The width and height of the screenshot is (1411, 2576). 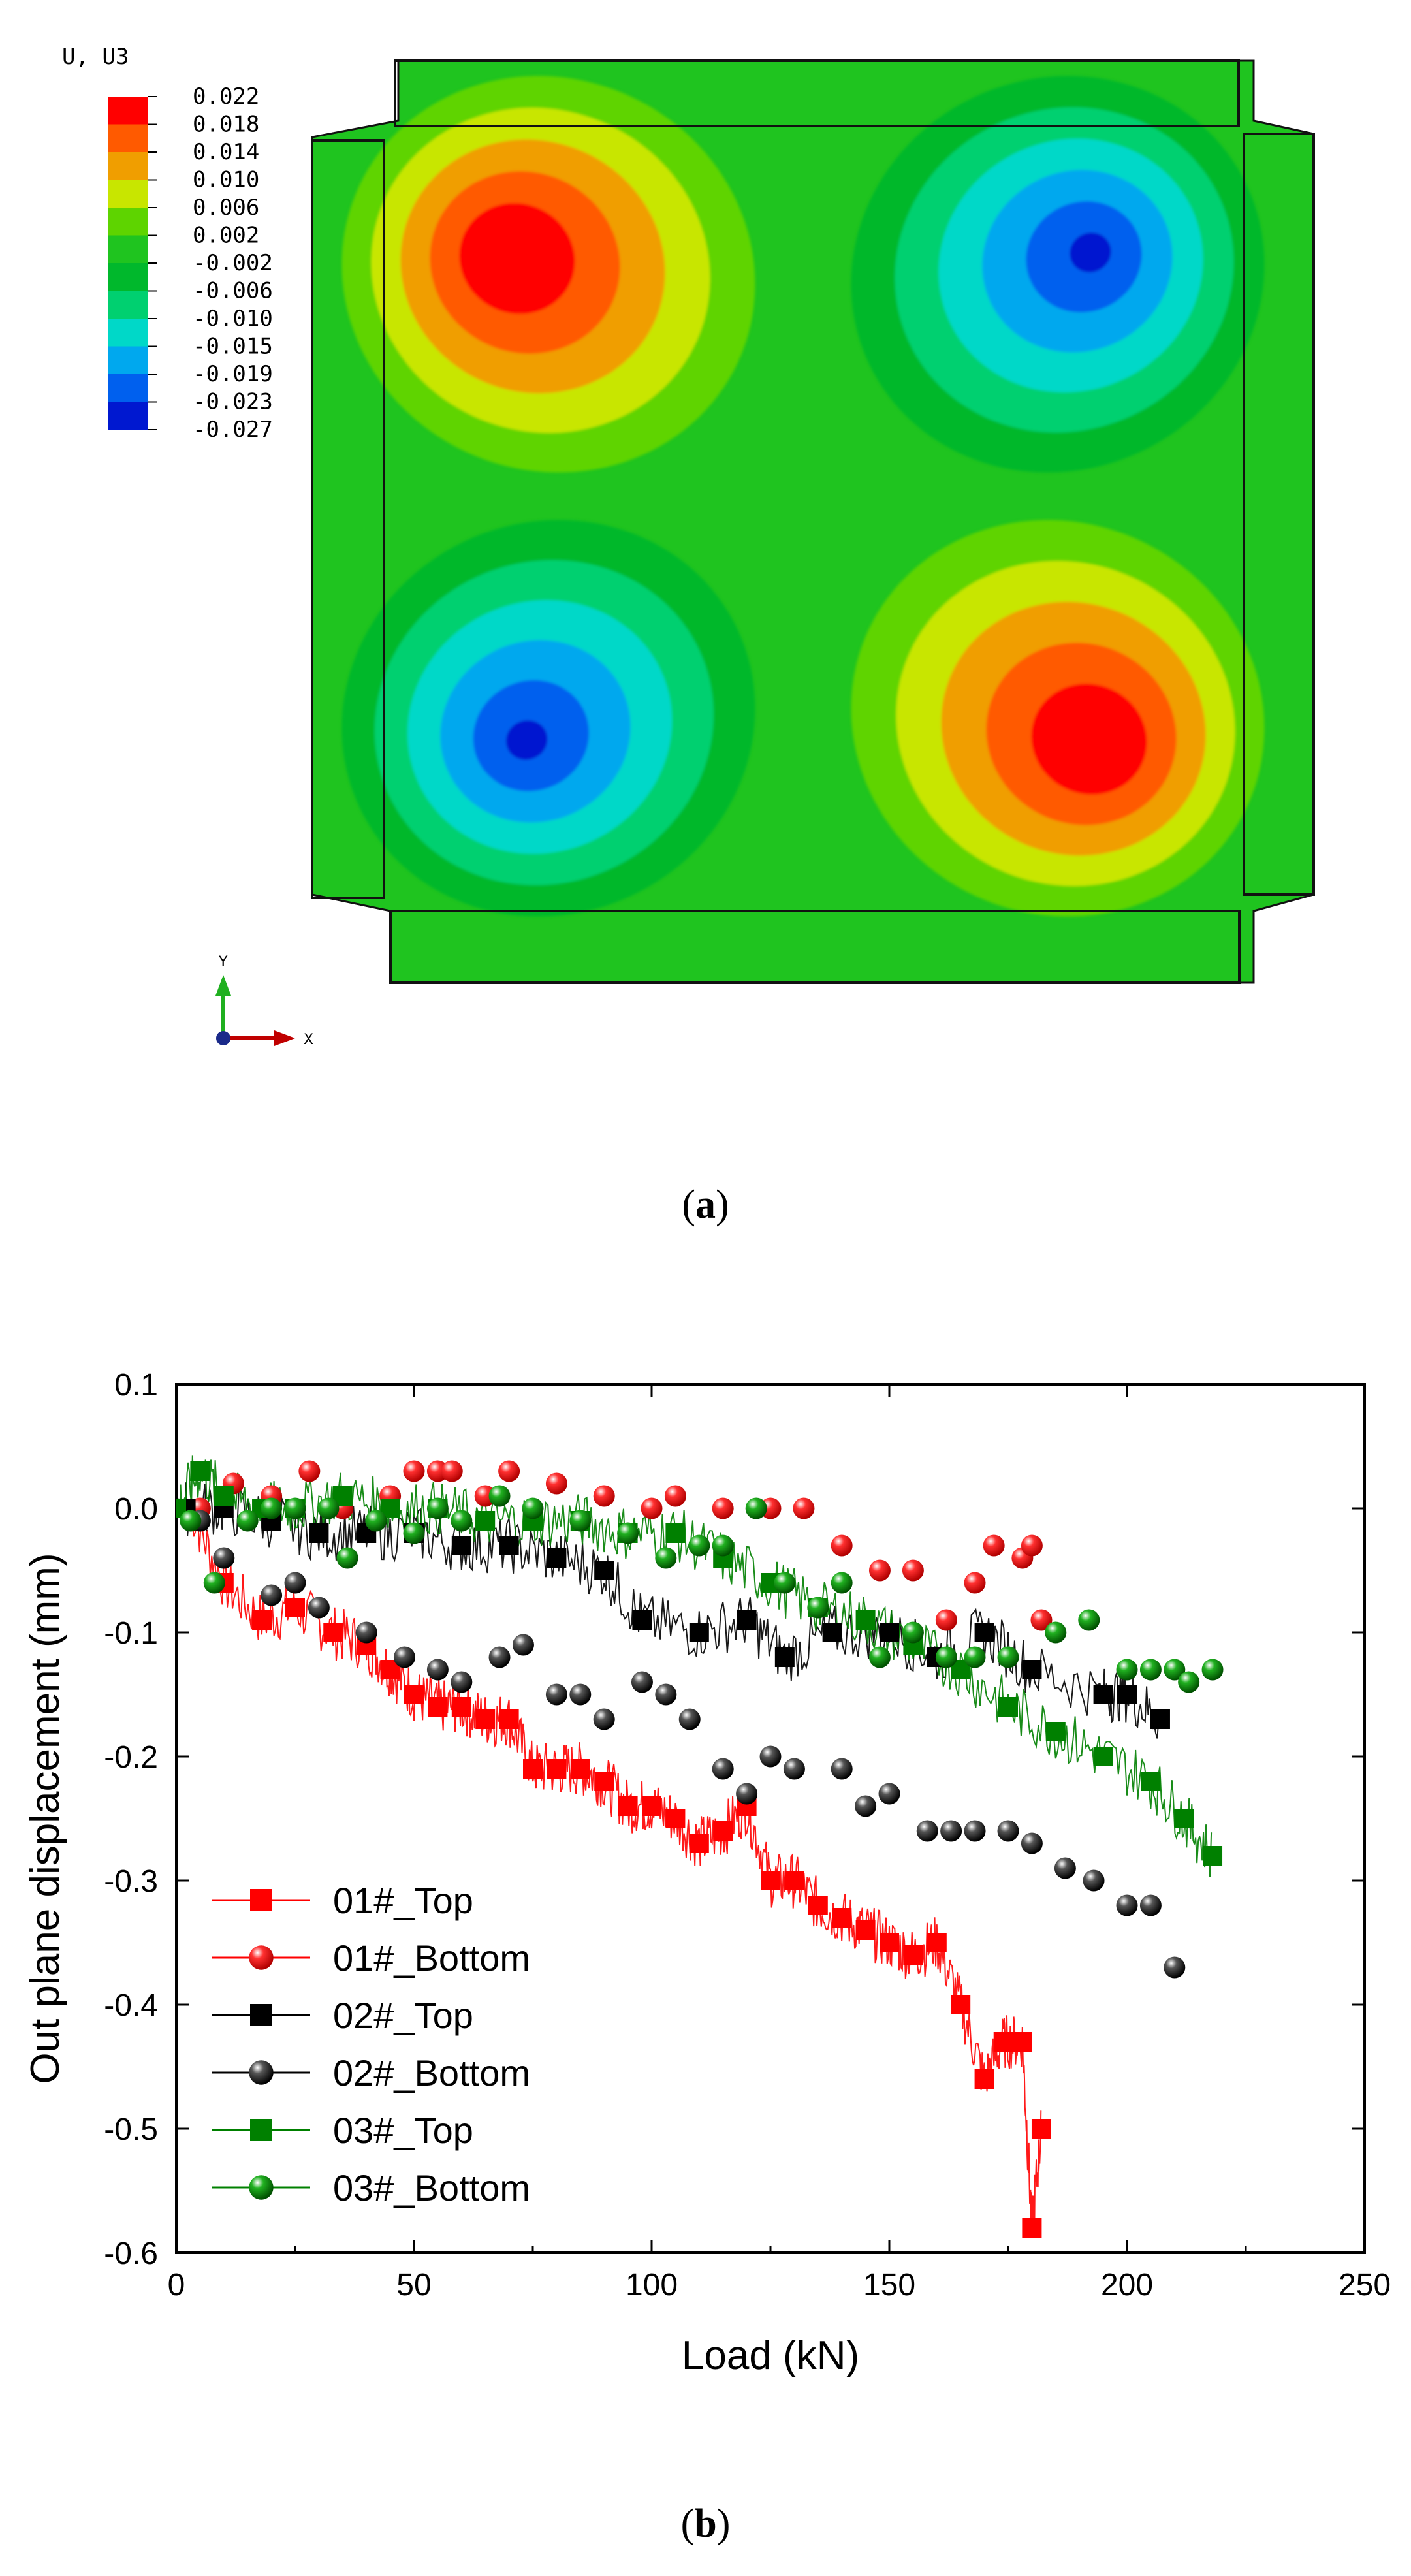 I want to click on y-tick-label: -0.1, so click(x=131, y=1633).